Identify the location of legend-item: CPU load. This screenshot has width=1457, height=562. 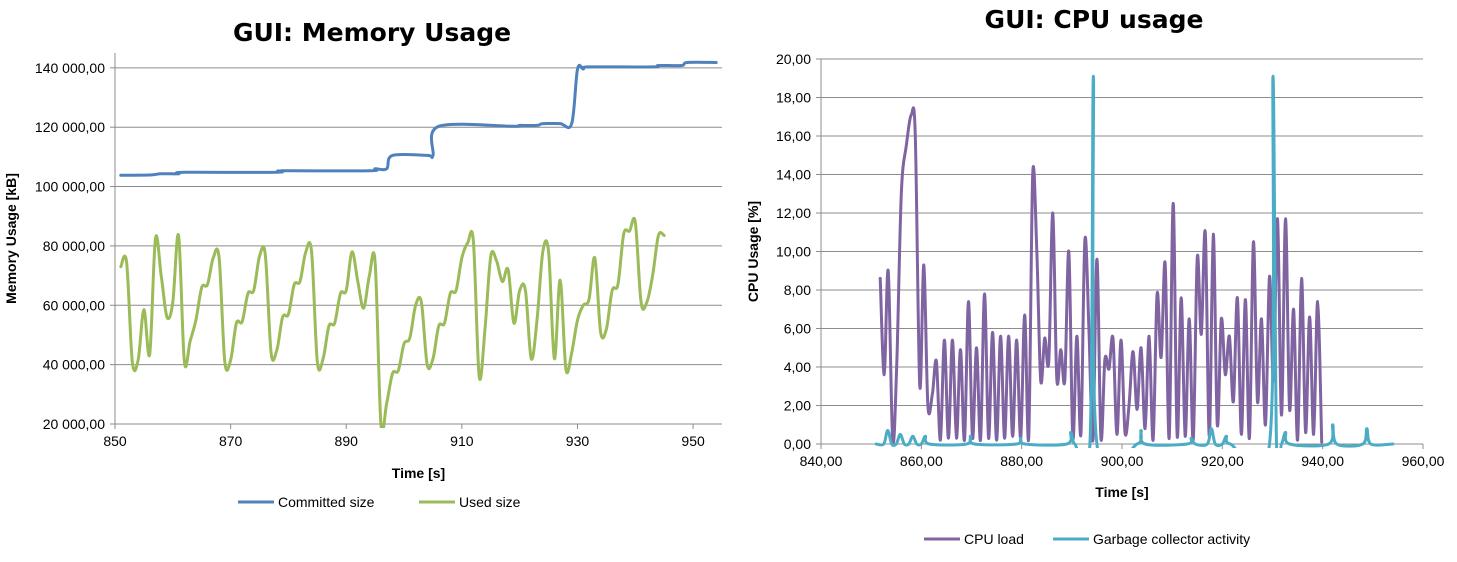
(974, 539).